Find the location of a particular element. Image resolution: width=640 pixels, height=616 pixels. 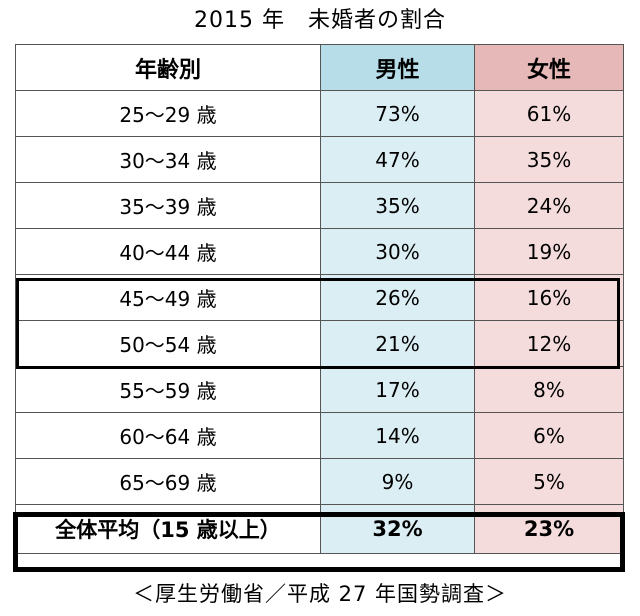

age-cell: 50～54 歳 is located at coordinates (168, 343).